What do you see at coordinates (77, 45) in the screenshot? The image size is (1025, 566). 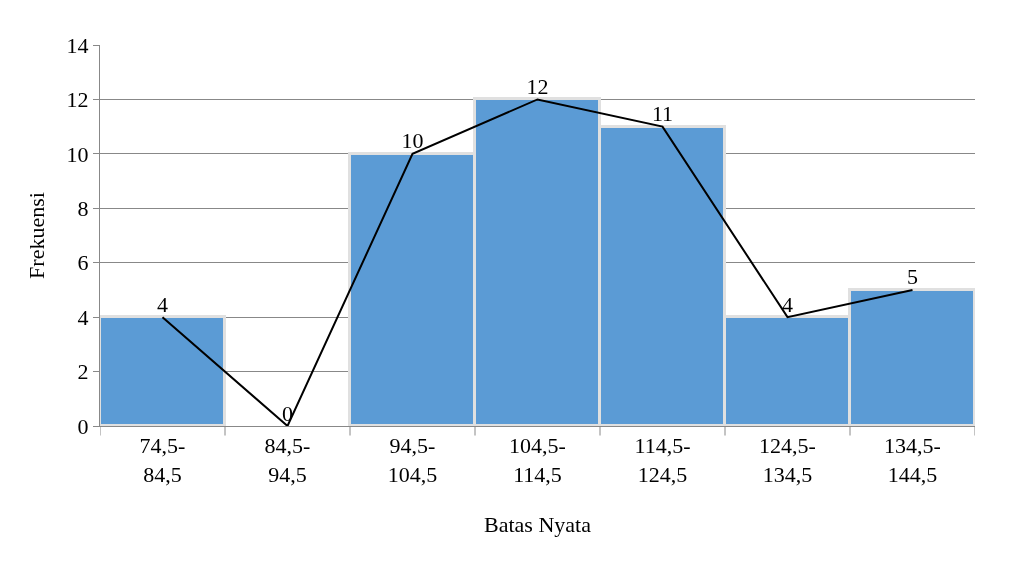 I see `y-tick-label: 14` at bounding box center [77, 45].